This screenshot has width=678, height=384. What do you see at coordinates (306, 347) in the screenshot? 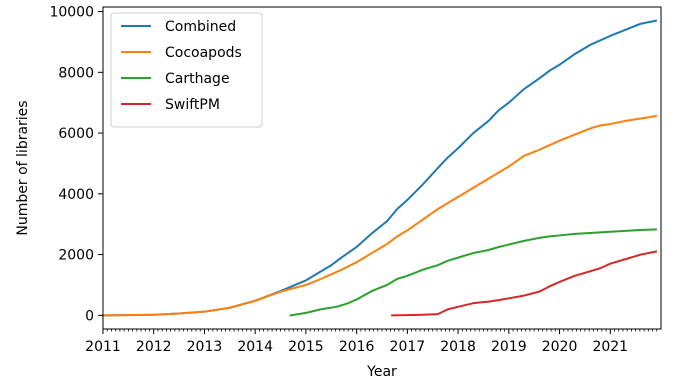
I see `x-tick-label: 2015` at bounding box center [306, 347].